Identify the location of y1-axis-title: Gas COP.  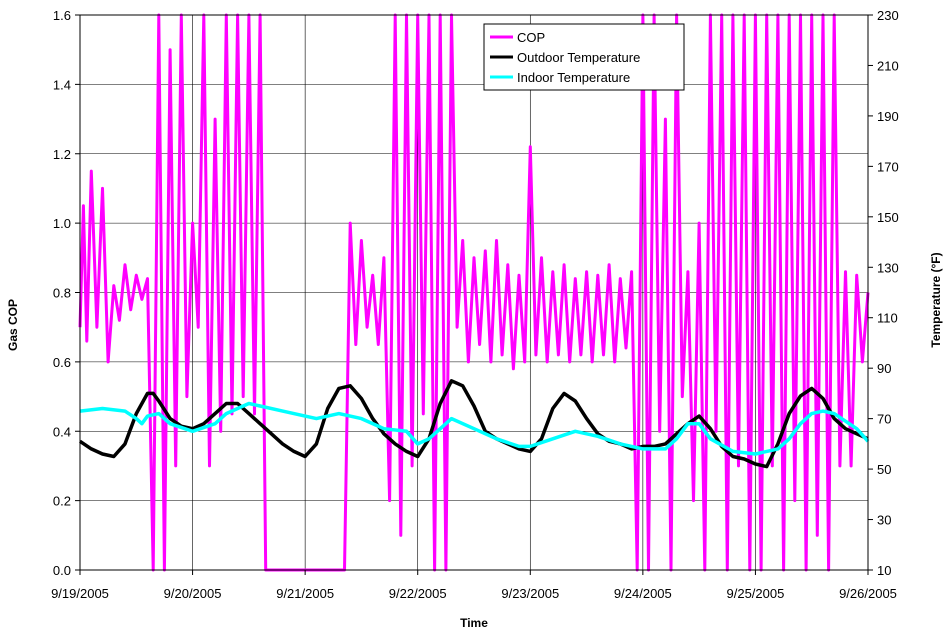
(13, 325).